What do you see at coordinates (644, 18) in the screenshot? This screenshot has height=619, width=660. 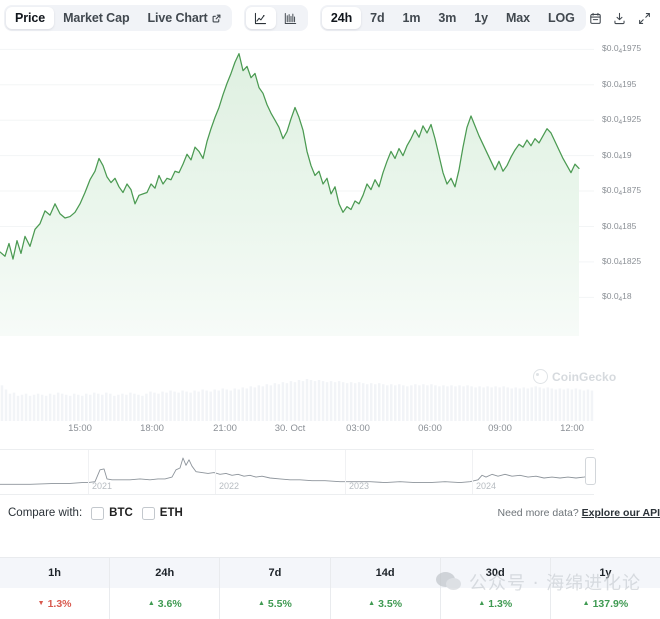 I see `fullscreen-icon` at bounding box center [644, 18].